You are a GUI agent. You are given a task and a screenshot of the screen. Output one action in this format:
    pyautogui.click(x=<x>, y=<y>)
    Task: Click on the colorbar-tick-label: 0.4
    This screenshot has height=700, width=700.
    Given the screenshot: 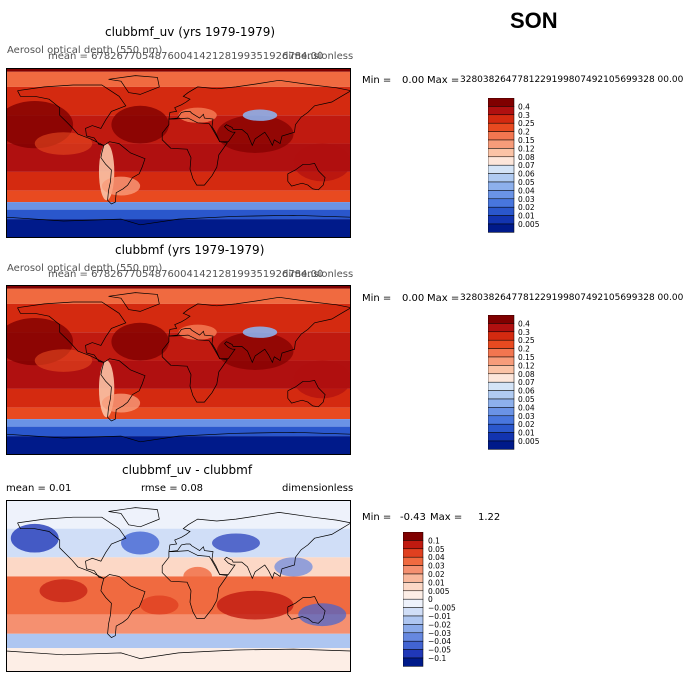 What is the action you would take?
    pyautogui.click(x=524, y=106)
    